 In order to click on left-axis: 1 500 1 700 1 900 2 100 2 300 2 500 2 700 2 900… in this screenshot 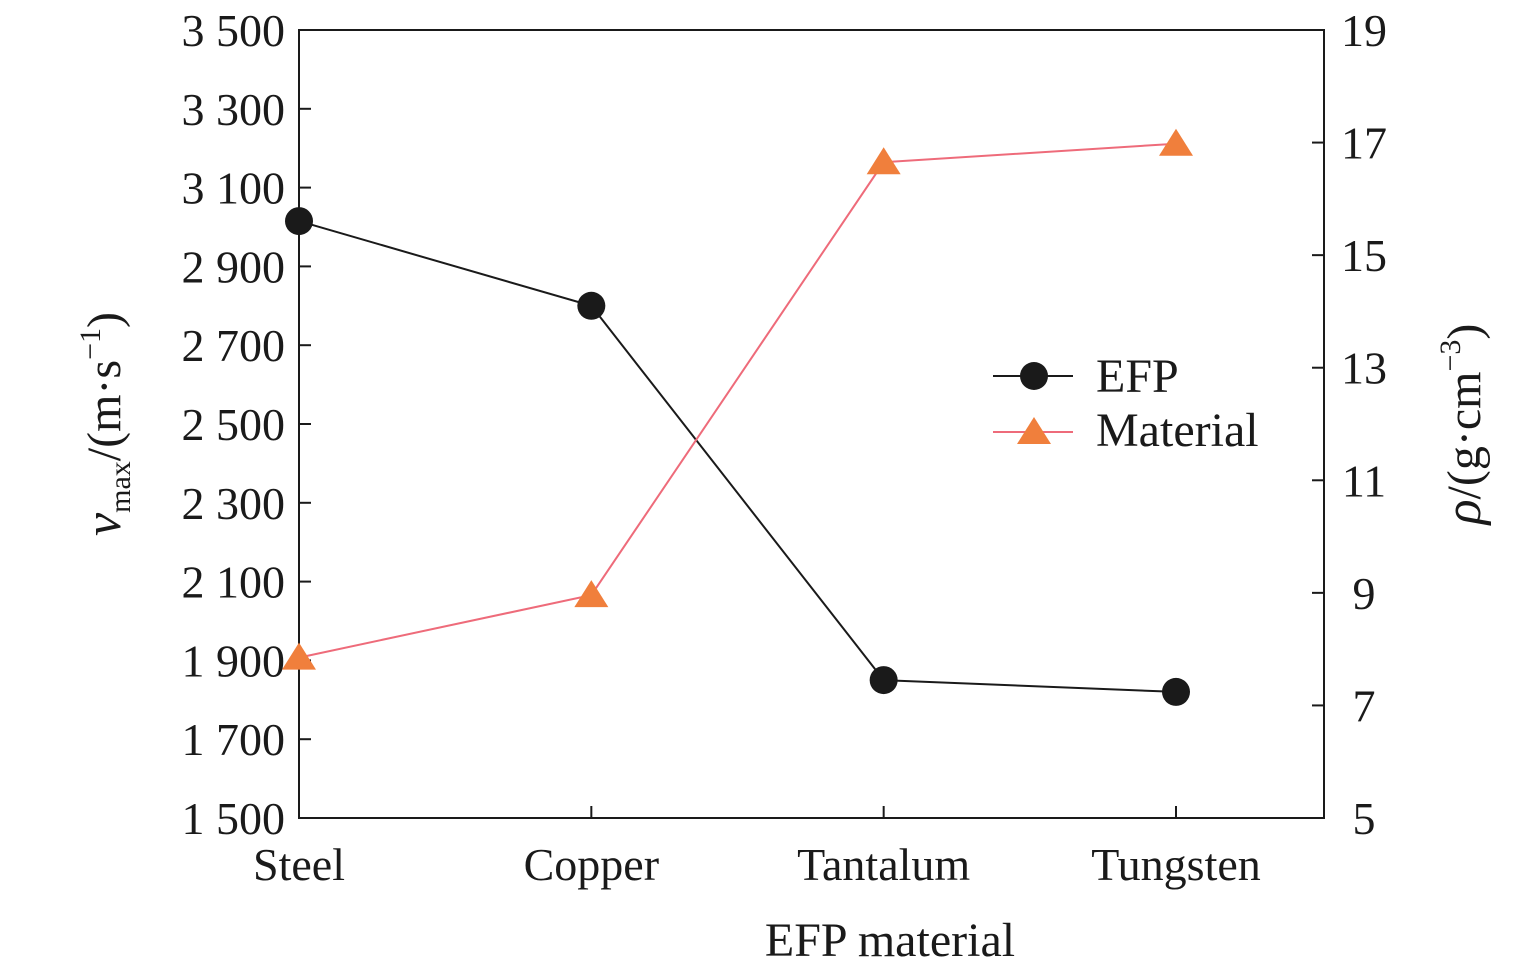, I will do `click(246, 424)`.